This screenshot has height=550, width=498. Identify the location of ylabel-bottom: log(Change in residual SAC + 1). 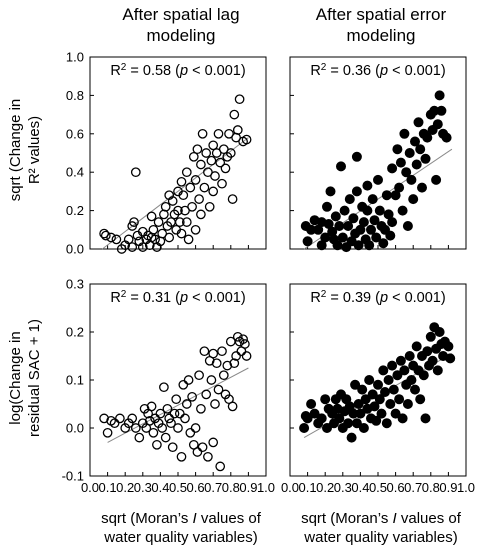
(25, 378).